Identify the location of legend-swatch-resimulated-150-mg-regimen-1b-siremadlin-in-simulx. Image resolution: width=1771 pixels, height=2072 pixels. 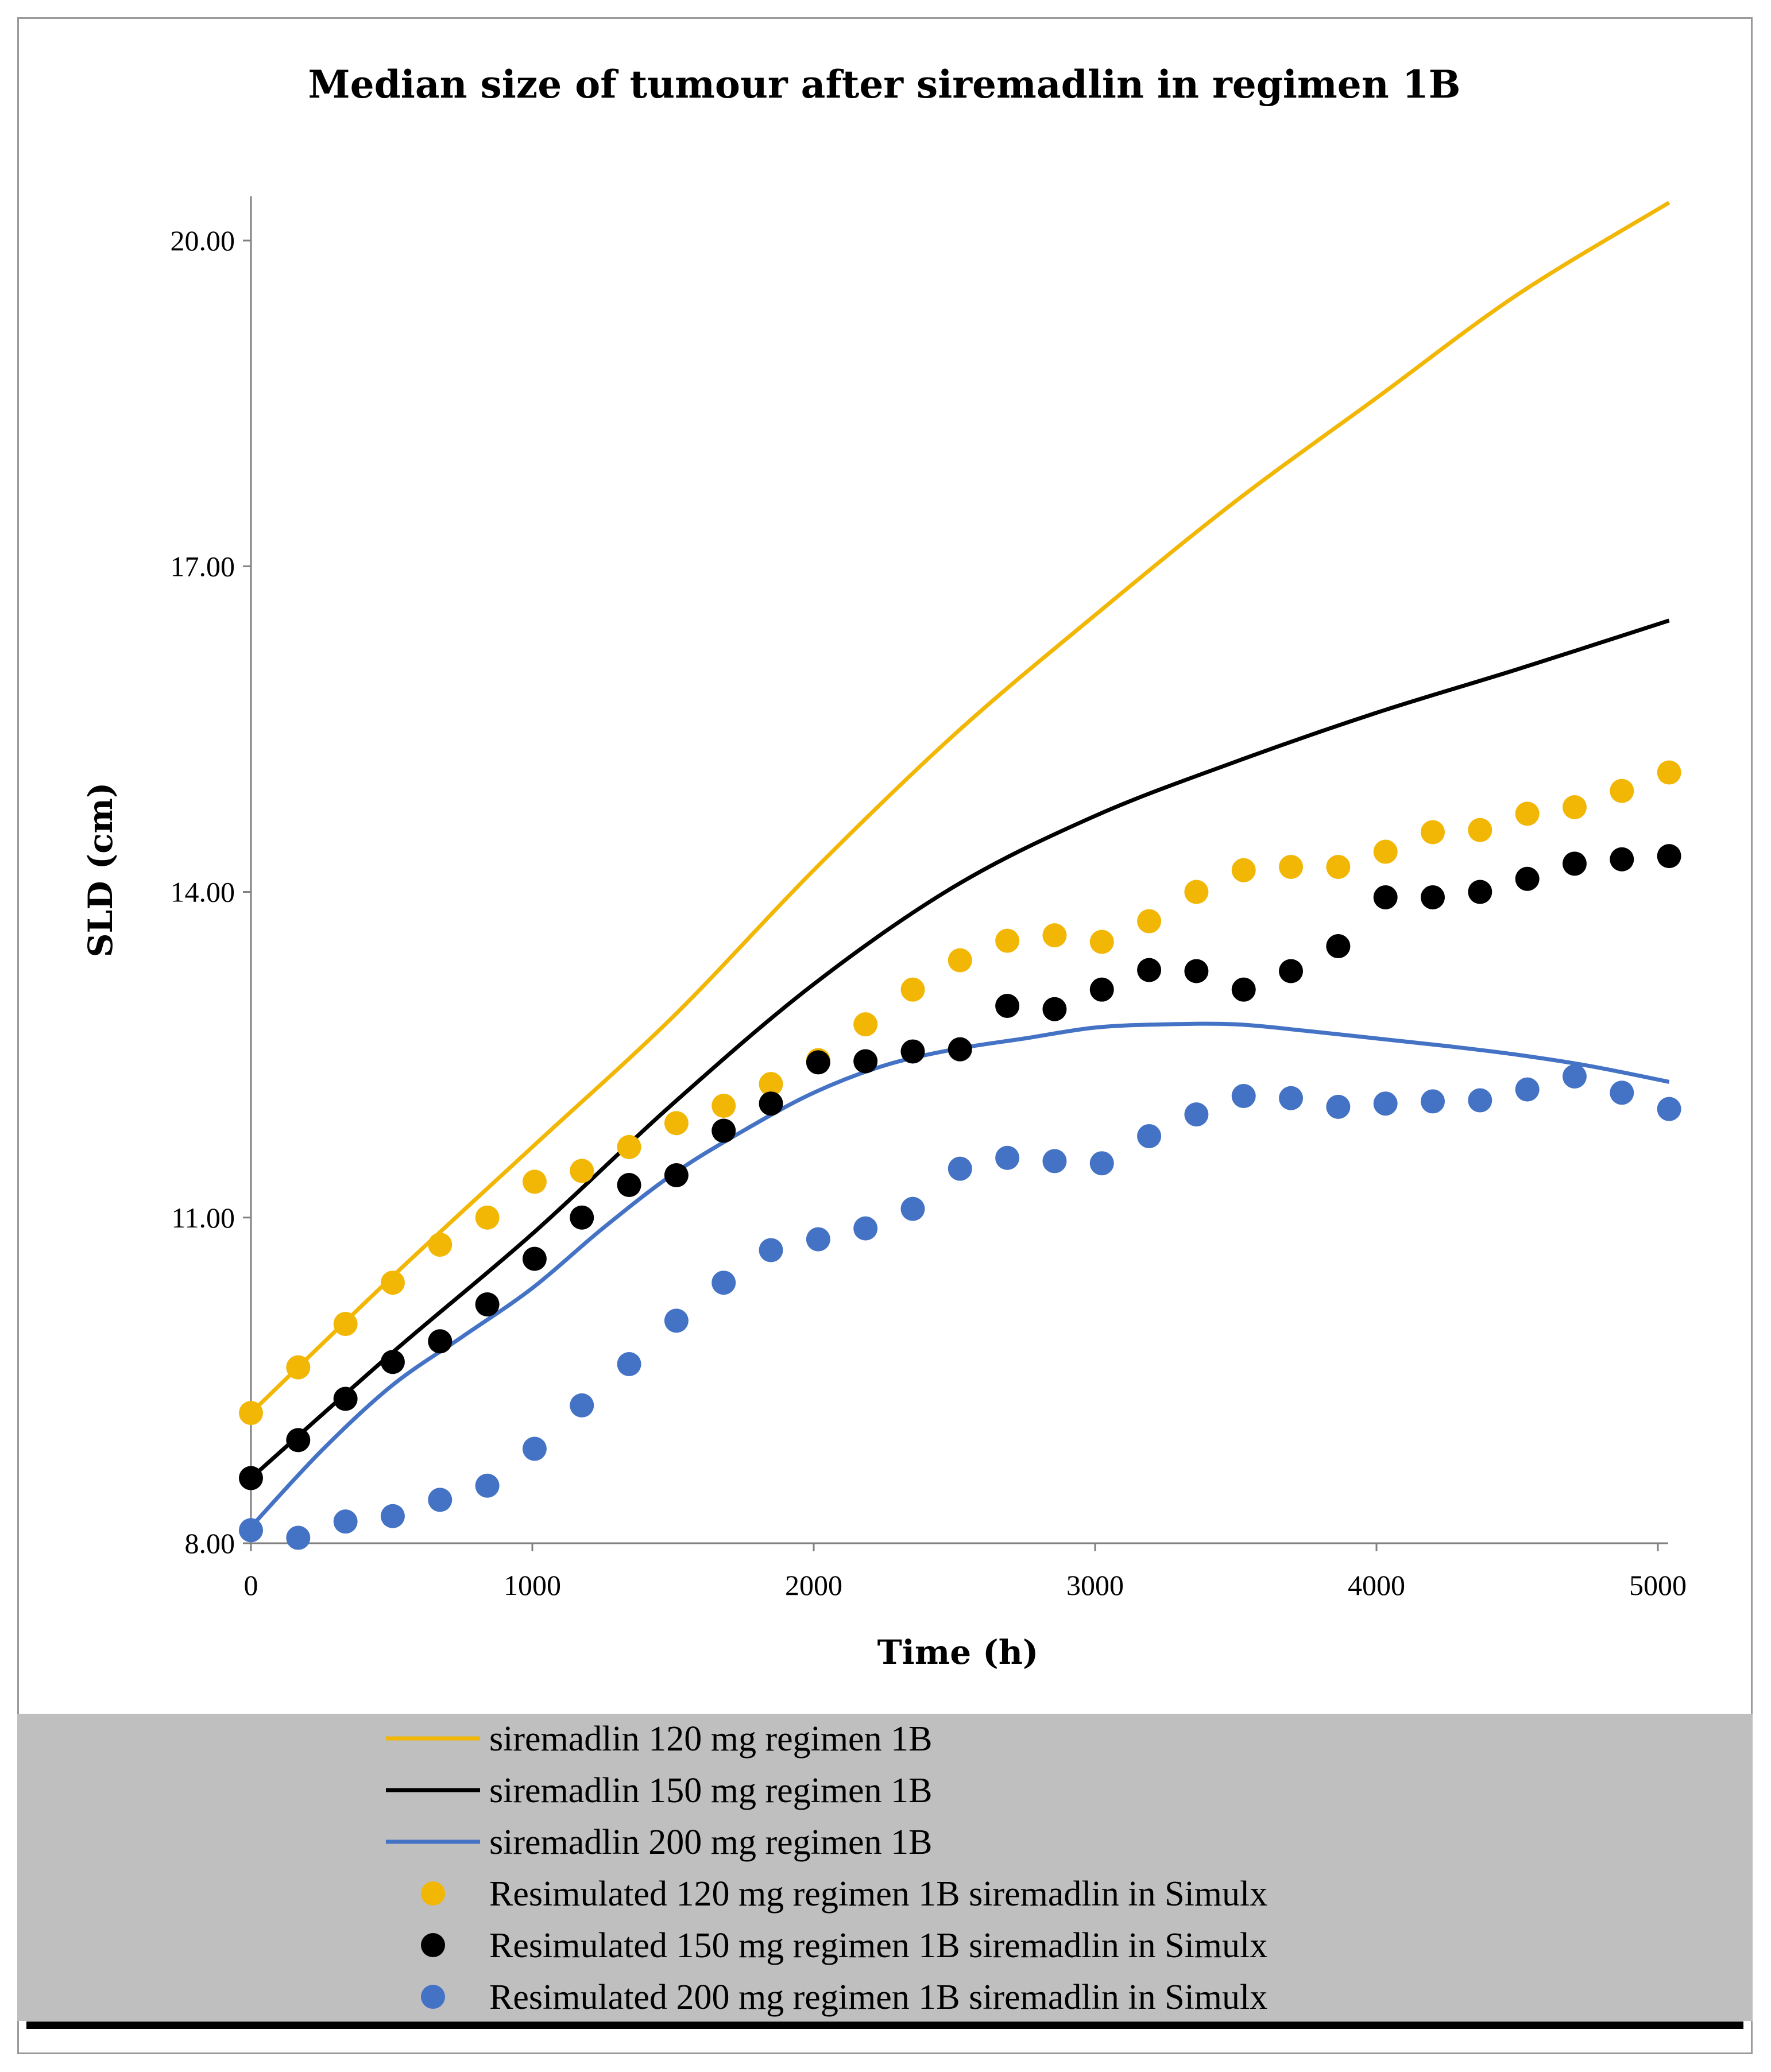
(433, 1945).